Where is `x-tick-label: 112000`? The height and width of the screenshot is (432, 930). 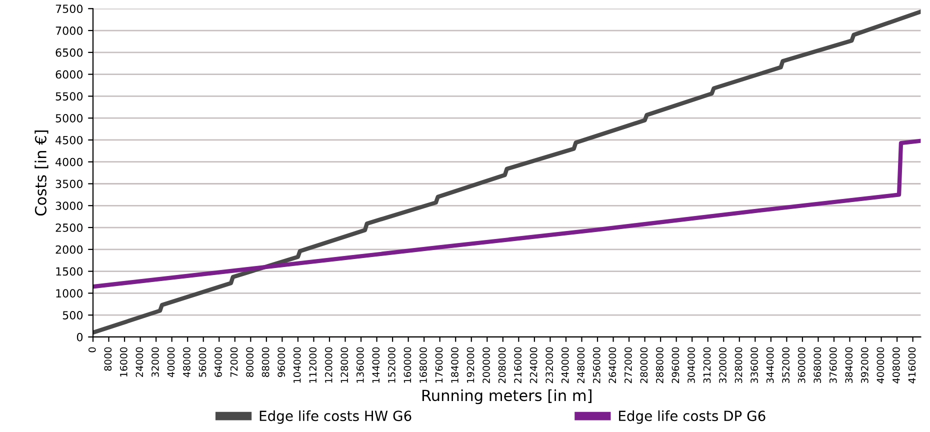 x-tick-label: 112000 is located at coordinates (313, 365).